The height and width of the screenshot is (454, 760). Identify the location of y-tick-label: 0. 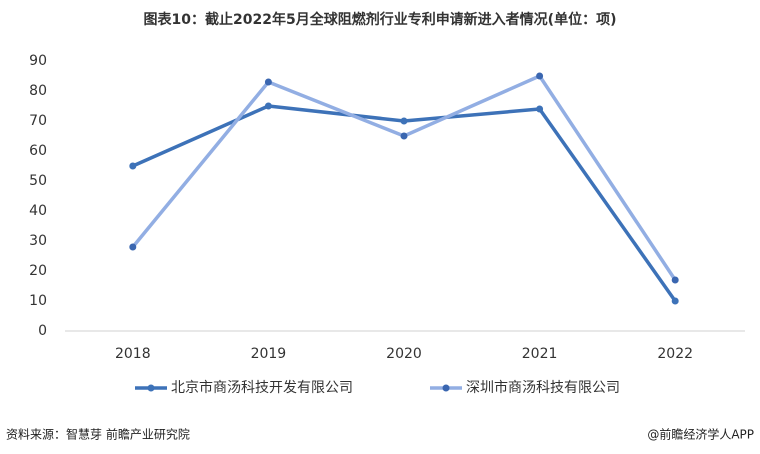
(42, 331).